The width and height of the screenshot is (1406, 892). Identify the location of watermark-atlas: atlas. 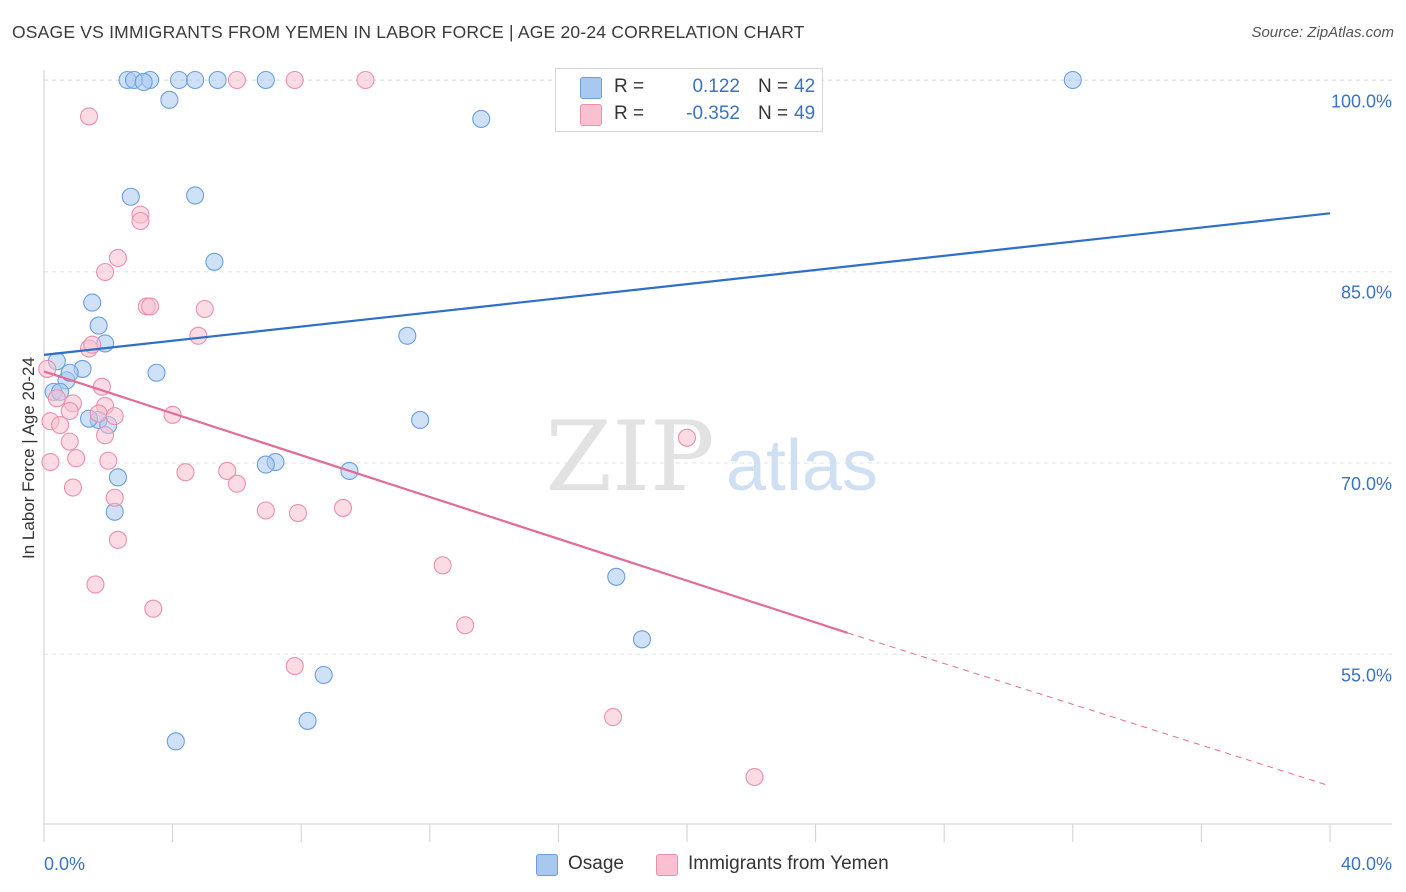
(802, 466).